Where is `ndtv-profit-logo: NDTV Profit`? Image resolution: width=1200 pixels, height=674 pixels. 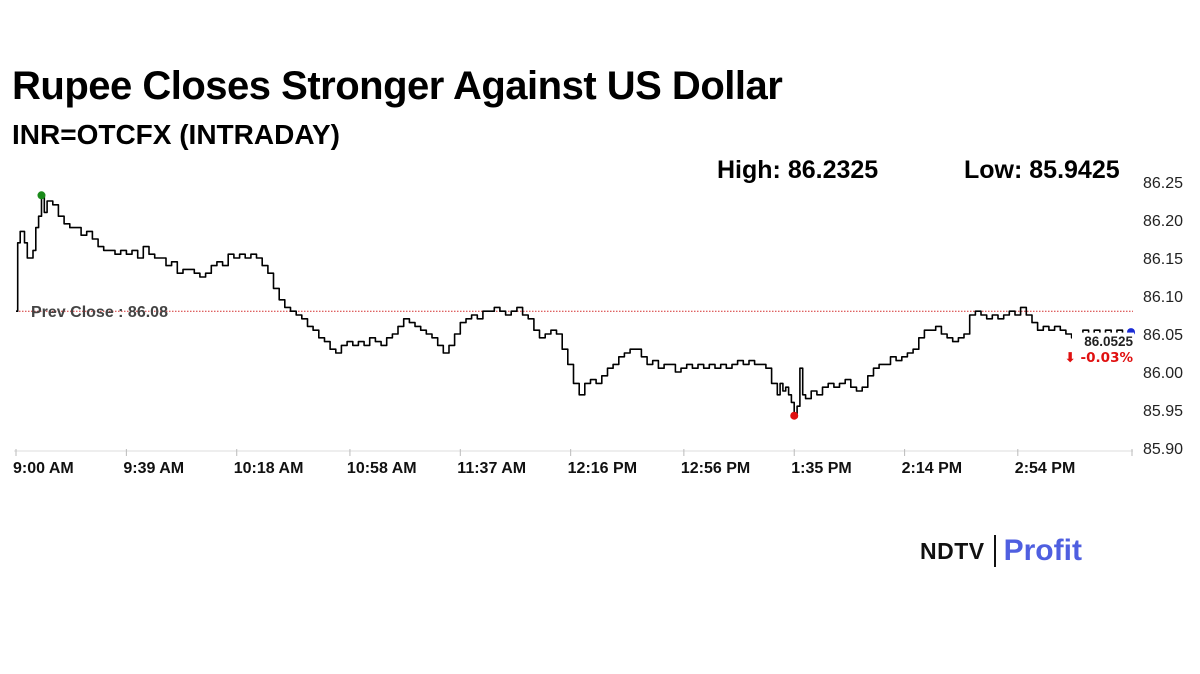
ndtv-profit-logo: NDTV Profit is located at coordinates (1001, 551).